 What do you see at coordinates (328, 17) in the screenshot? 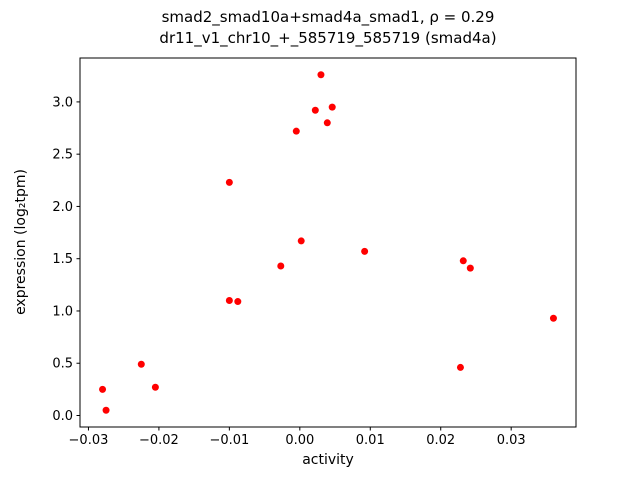
I see `chart-title-line1: smad2_smad10a+smad4a_smad1, ρ = 0.29` at bounding box center [328, 17].